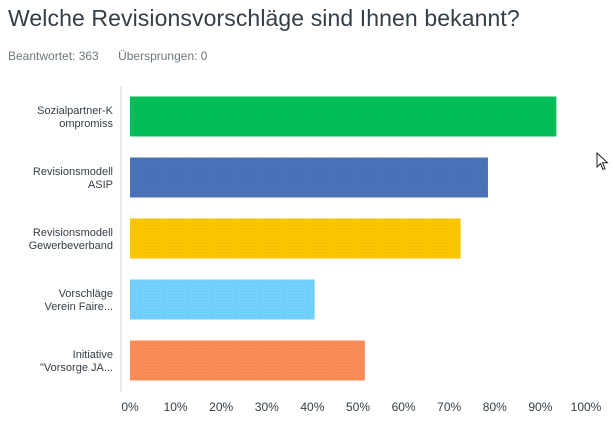 This screenshot has width=613, height=422. What do you see at coordinates (586, 407) in the screenshot?
I see `x-tick-label-10: 100%` at bounding box center [586, 407].